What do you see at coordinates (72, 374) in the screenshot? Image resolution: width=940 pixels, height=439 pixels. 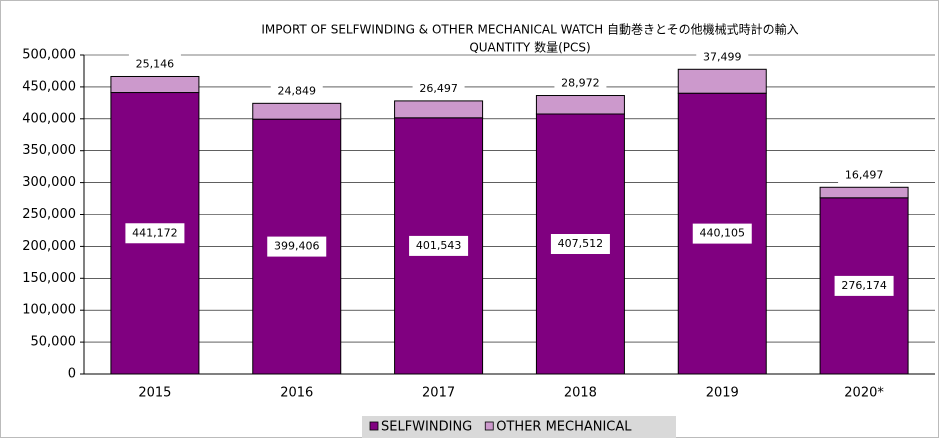 I see `y-tick-label: 0` at bounding box center [72, 374].